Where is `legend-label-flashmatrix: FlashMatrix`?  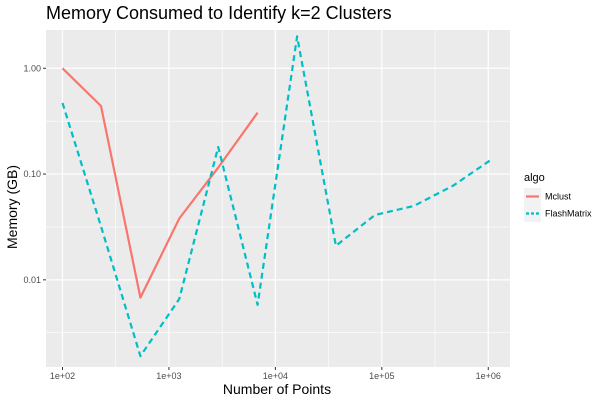 legend-label-flashmatrix: FlashMatrix is located at coordinates (568, 214).